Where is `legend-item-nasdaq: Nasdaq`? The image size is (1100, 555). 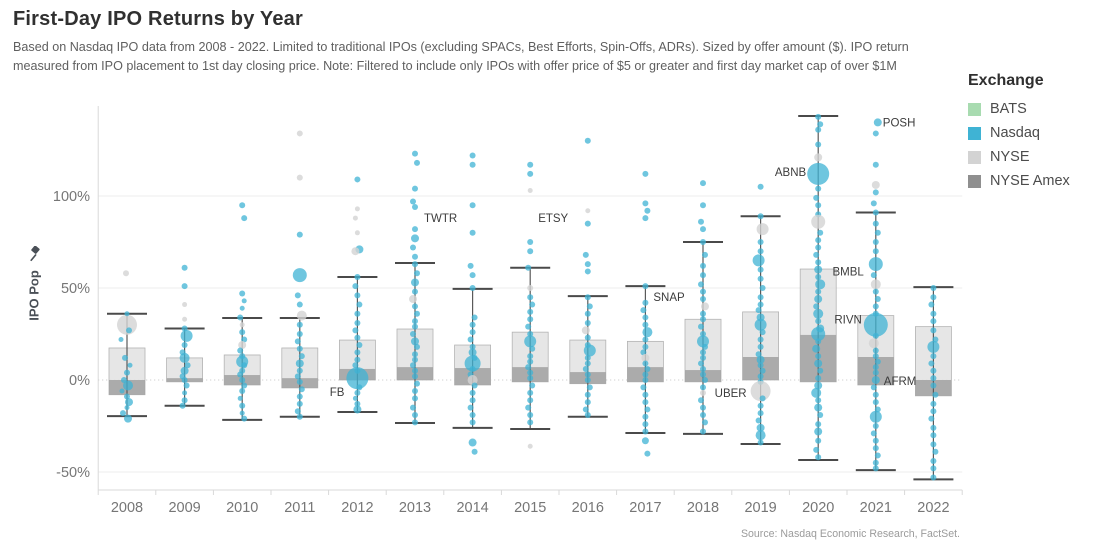 legend-item-nasdaq: Nasdaq is located at coordinates (1019, 133).